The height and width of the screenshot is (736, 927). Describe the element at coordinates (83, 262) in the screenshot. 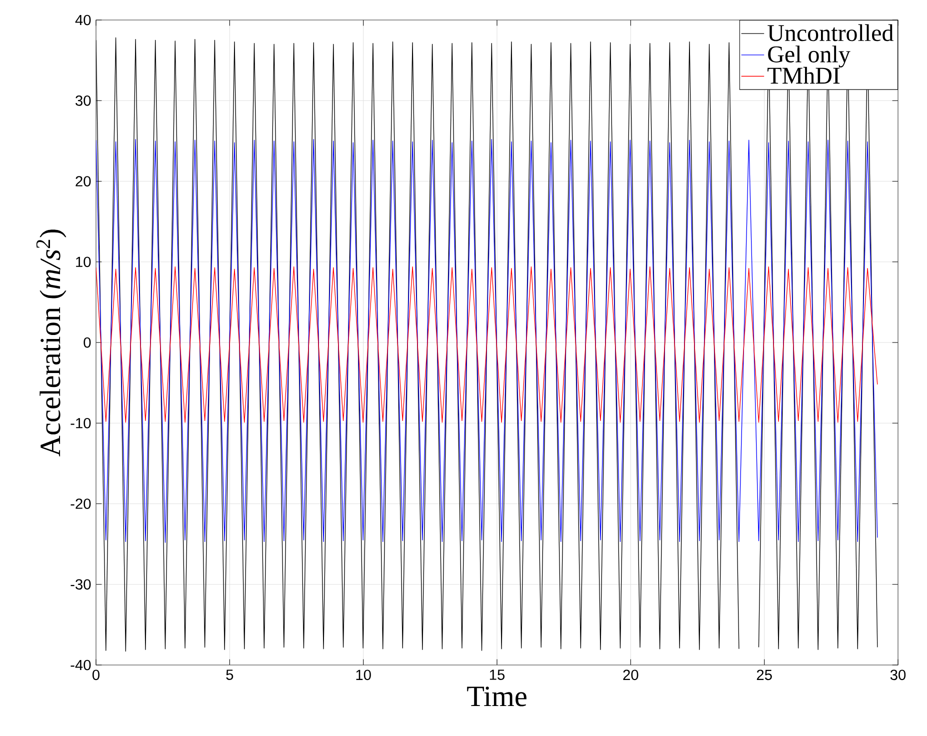

I see `y-tick-label: 10` at that location.